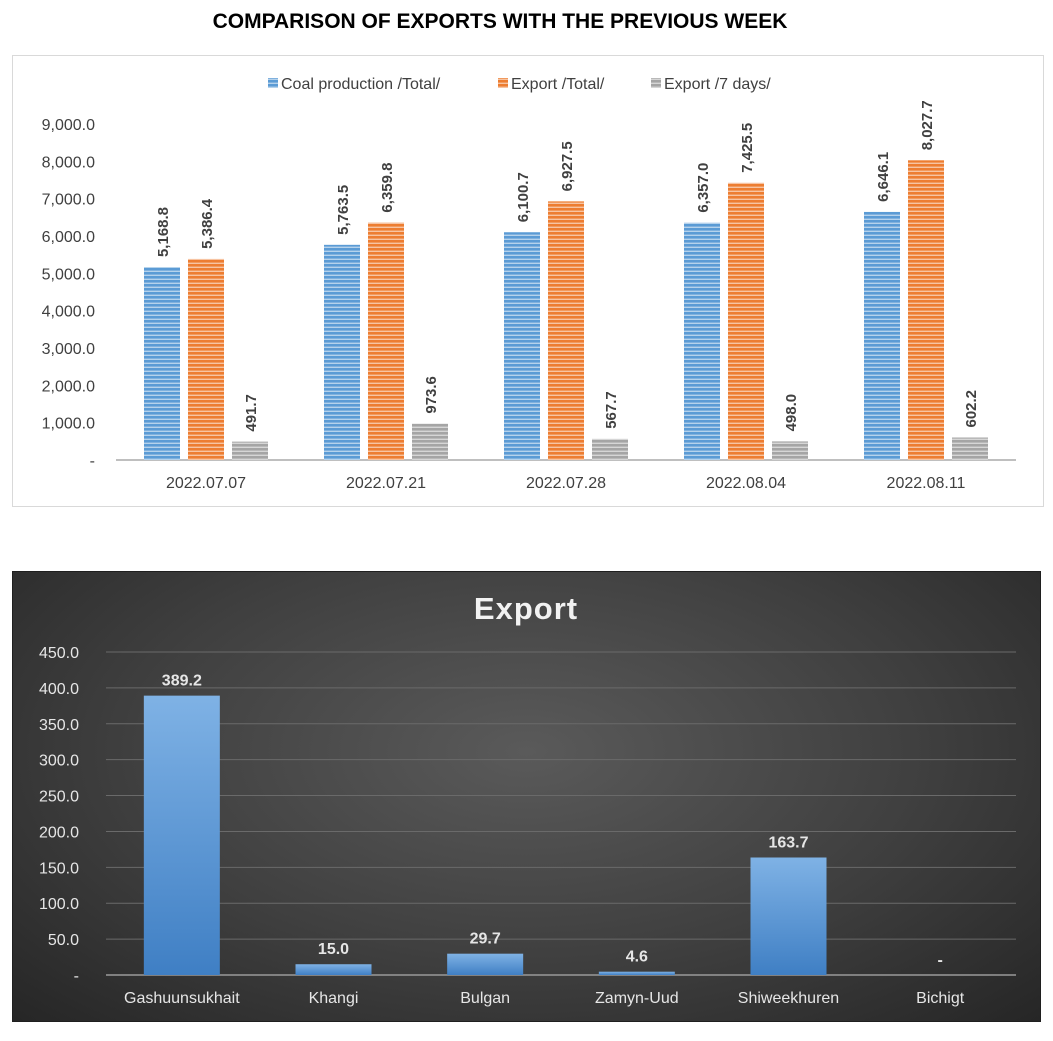 Image resolution: width=1053 pixels, height=1041 pixels. Describe the element at coordinates (703, 188) in the screenshot. I see `data-label: 6,357.0` at that location.